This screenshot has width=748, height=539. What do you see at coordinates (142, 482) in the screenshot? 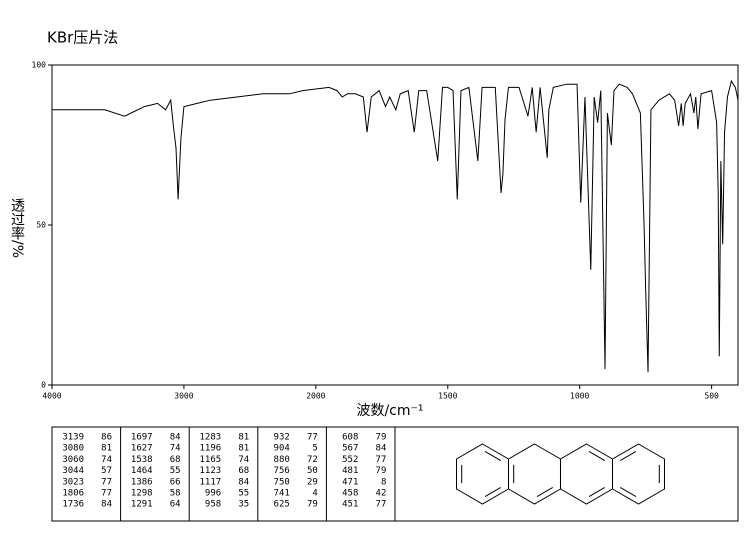
I see `table-cell: 1386` at bounding box center [142, 482].